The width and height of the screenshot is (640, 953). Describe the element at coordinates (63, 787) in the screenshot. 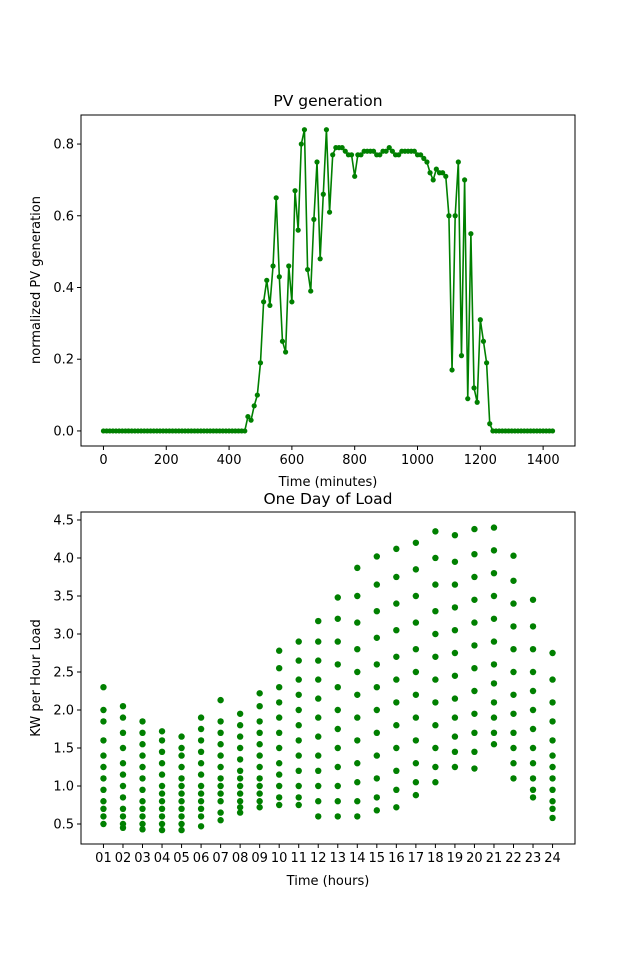

I see `y-tick-label: 1.0` at that location.